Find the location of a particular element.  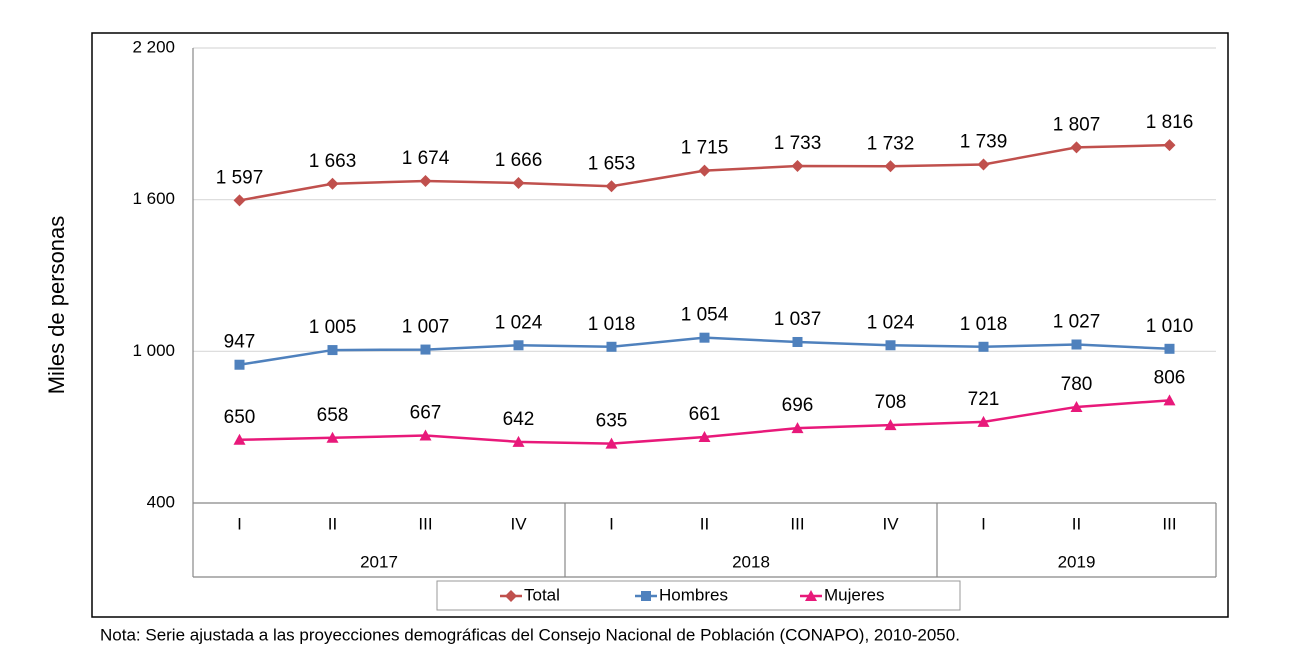

data-label: 1 027 is located at coordinates (1077, 322).